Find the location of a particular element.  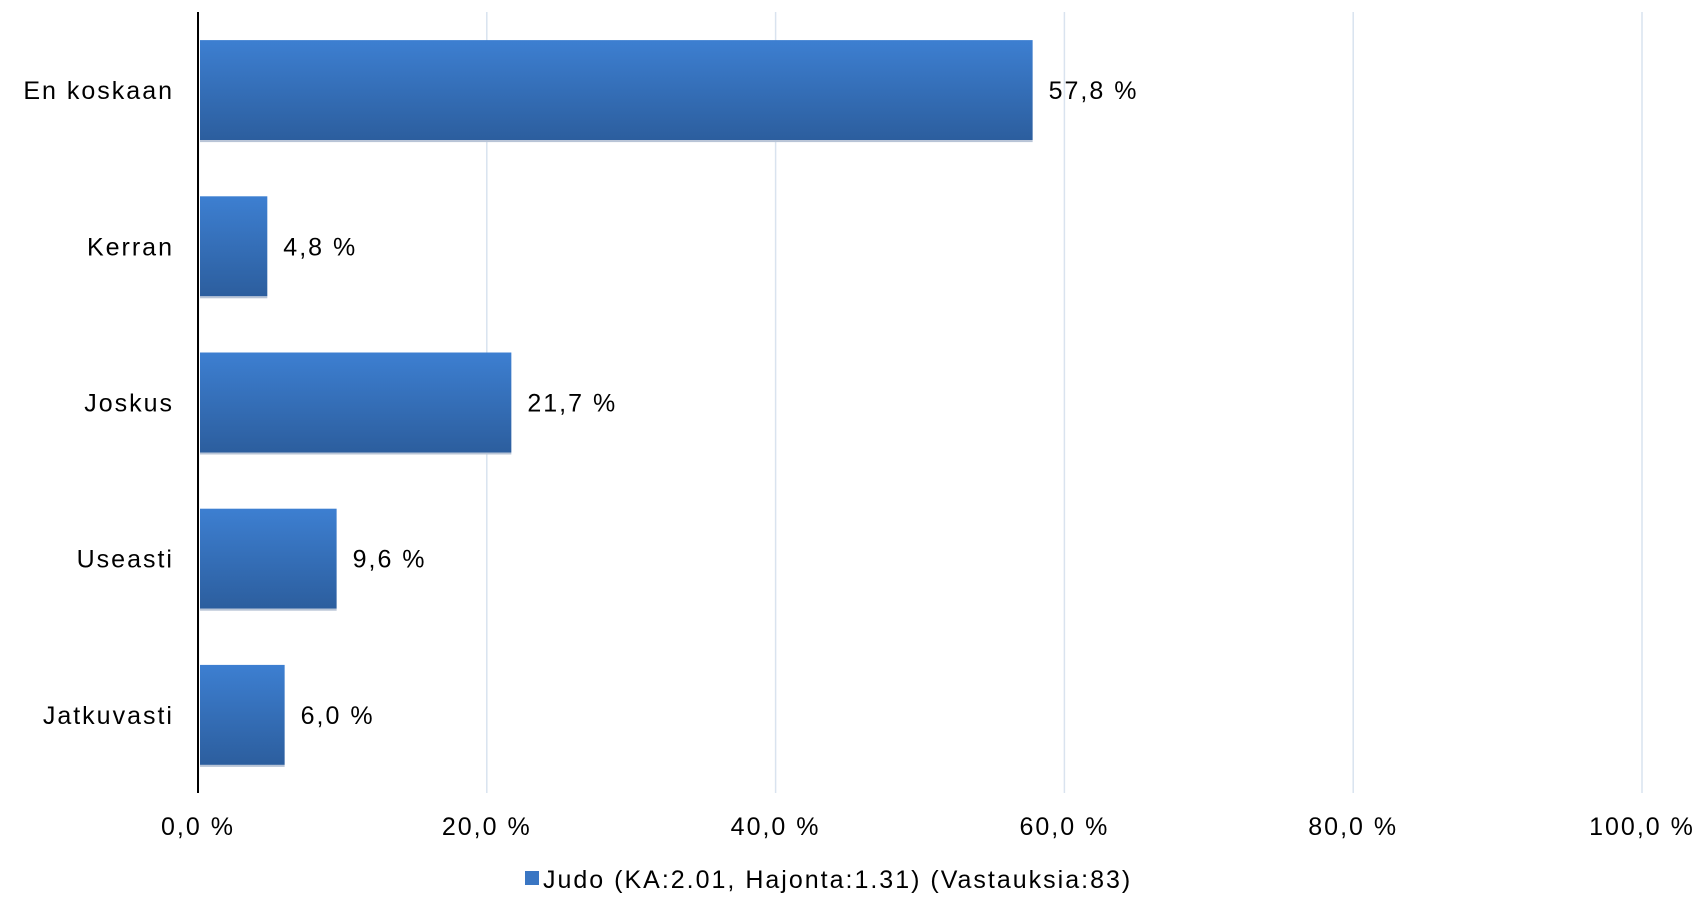

category-label-3: Useasti is located at coordinates (125, 560).